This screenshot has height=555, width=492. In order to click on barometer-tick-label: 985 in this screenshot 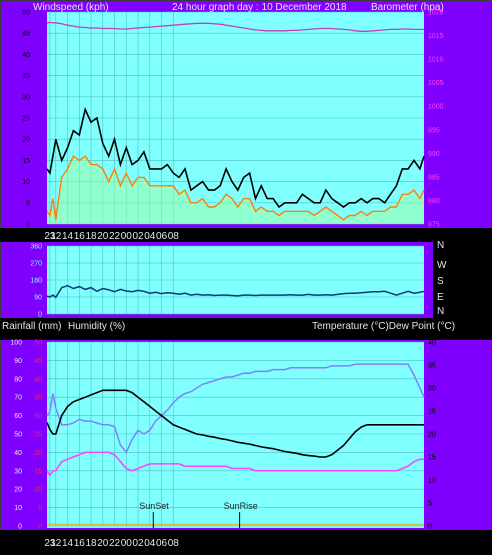, I will do `click(434, 177)`.